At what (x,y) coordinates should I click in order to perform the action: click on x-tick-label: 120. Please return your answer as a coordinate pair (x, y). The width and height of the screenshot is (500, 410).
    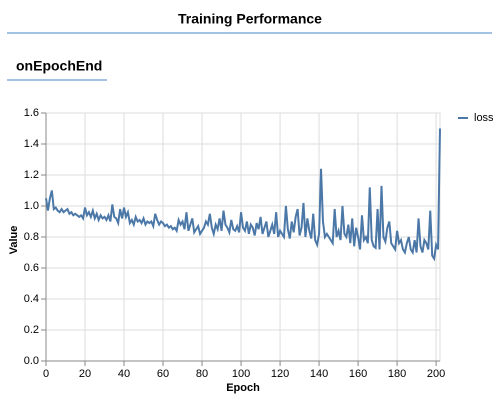
    Looking at the image, I should click on (280, 374).